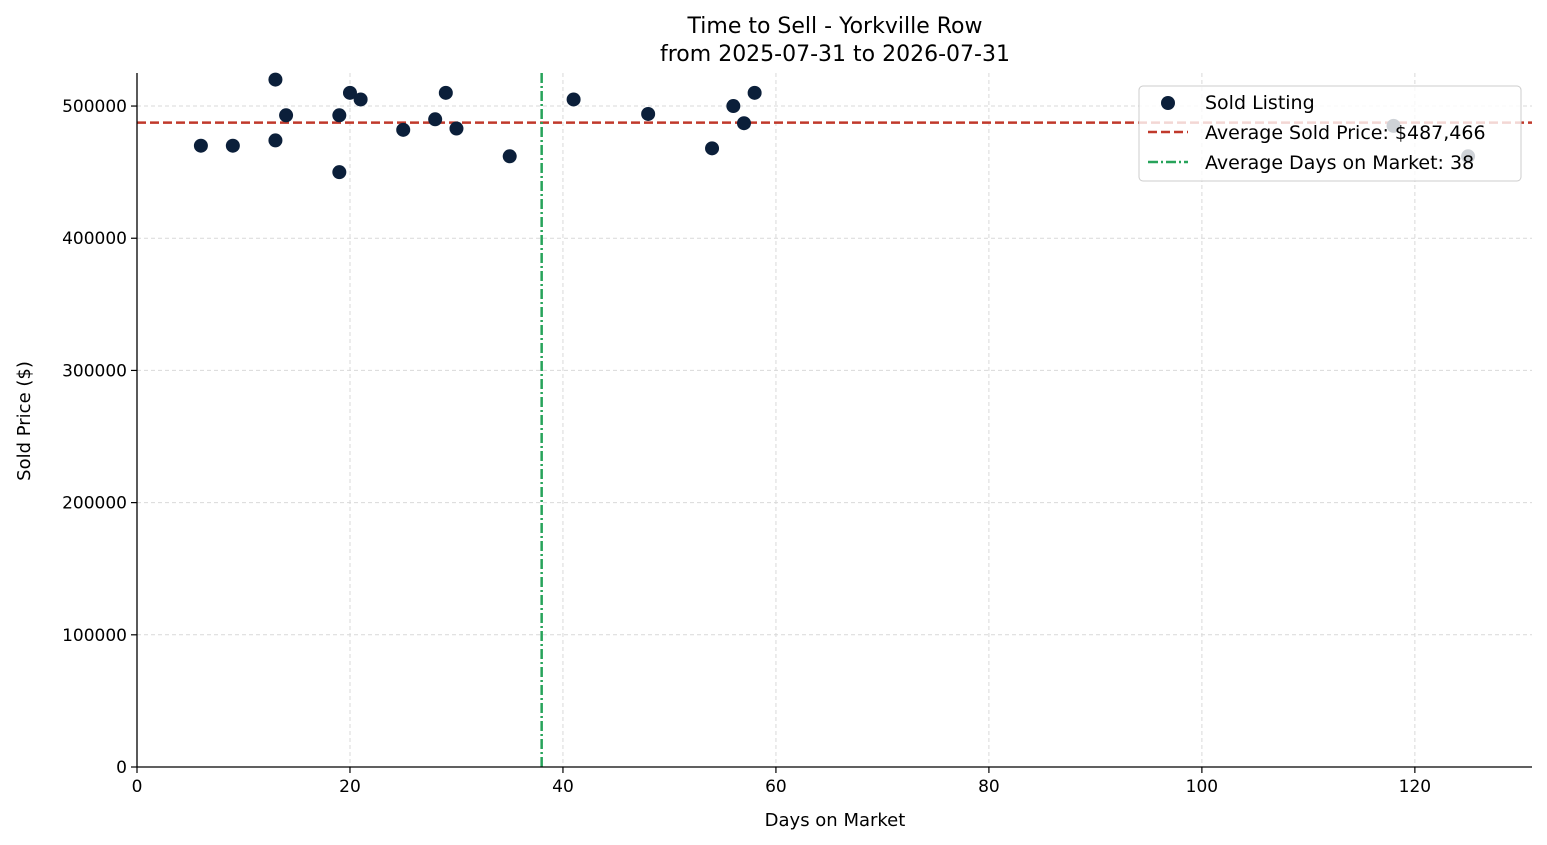 The image size is (1547, 845). What do you see at coordinates (1260, 103) in the screenshot?
I see `legend-label-sold-listing: Sold Listing` at bounding box center [1260, 103].